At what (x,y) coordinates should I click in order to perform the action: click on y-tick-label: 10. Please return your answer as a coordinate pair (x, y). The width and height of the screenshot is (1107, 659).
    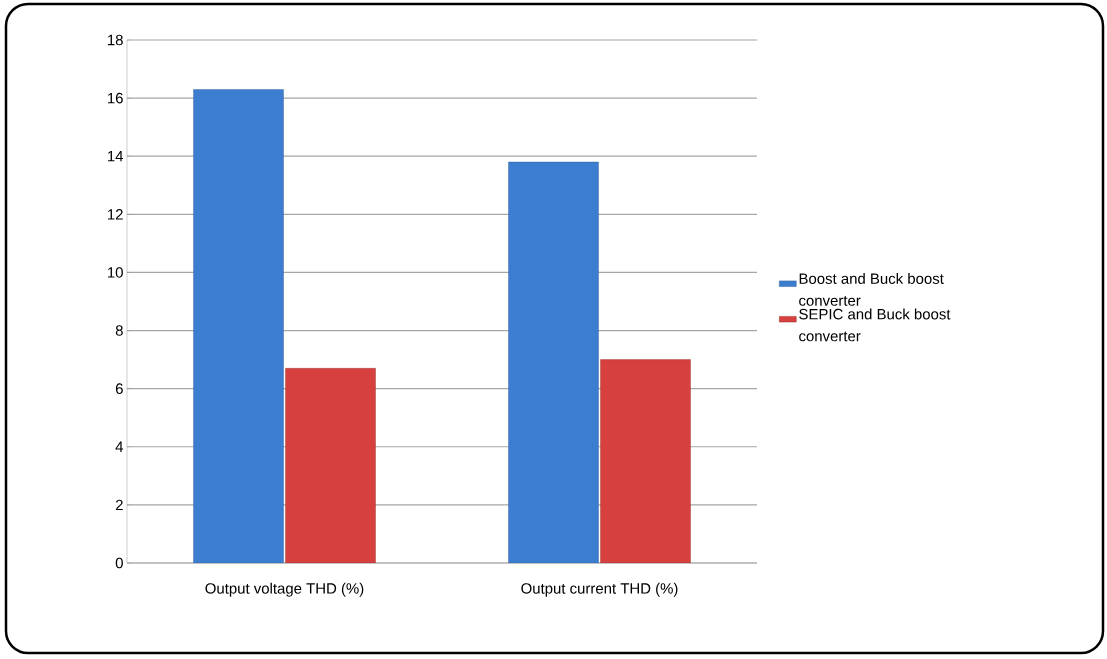
    Looking at the image, I should click on (115, 272).